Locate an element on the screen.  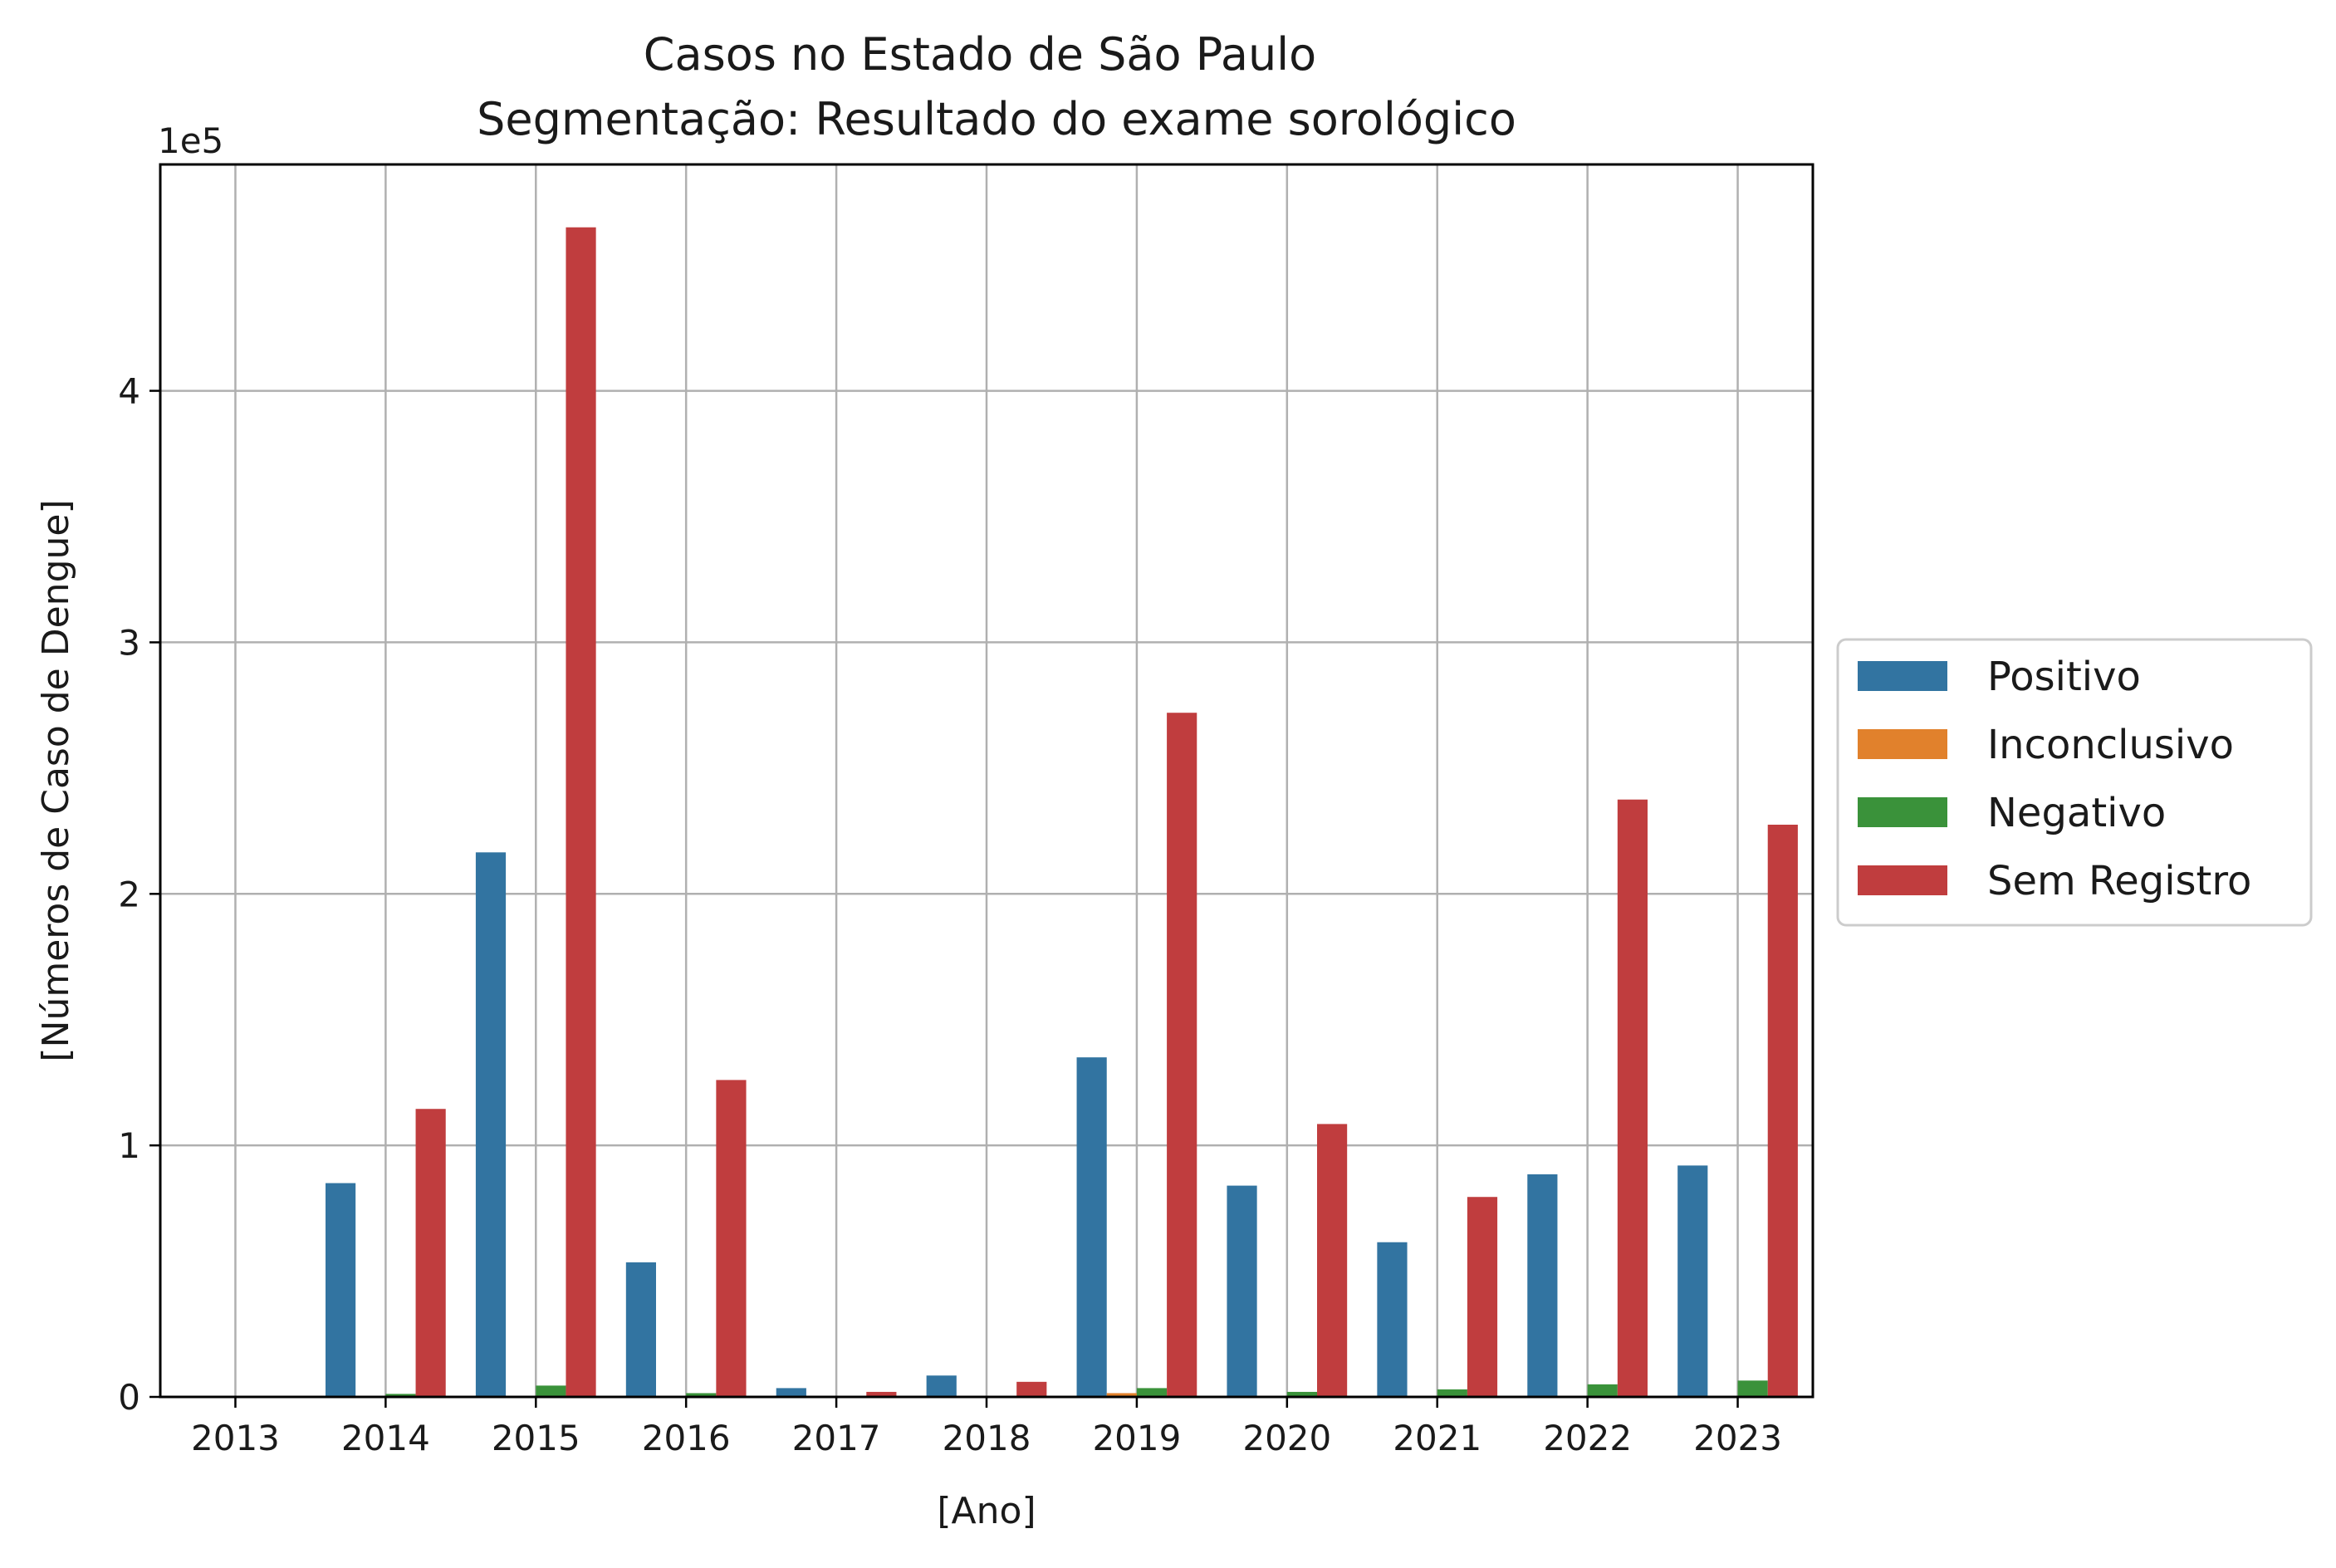
legend-label: Negativo is located at coordinates (2076, 813).